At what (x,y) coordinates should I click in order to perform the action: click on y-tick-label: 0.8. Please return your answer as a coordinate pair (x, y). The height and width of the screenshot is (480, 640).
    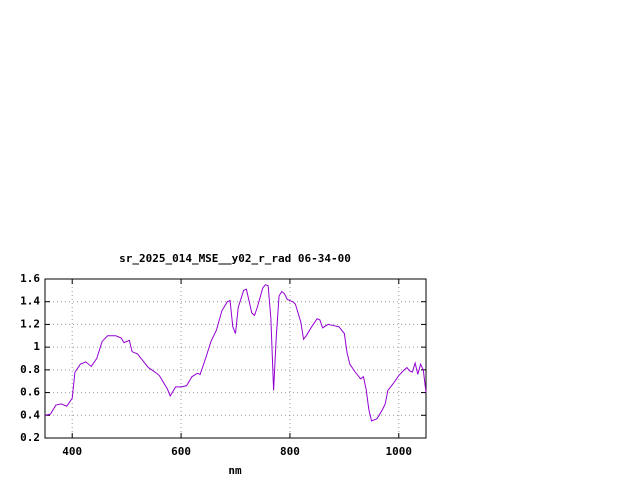
    Looking at the image, I should click on (30, 369).